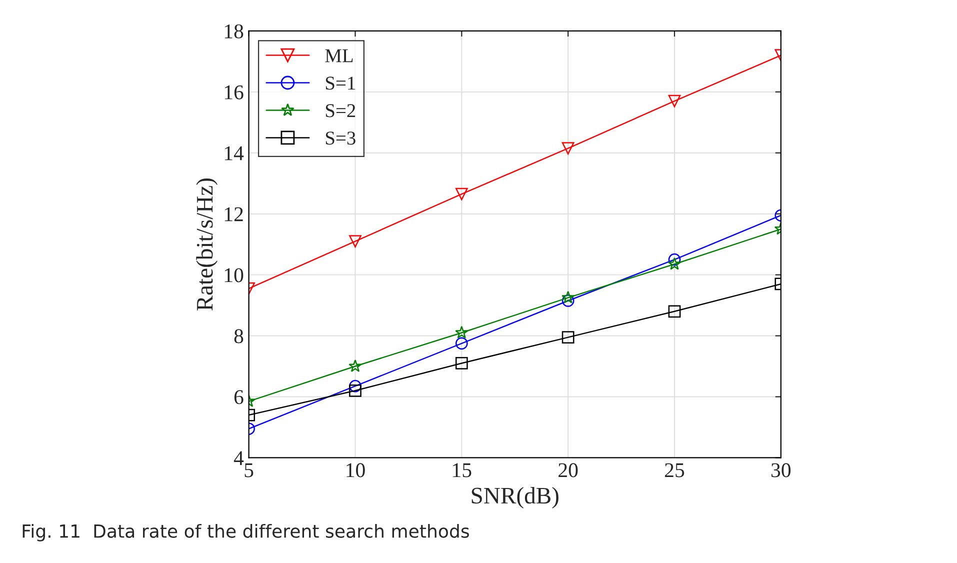 The image size is (957, 563). I want to click on y-tick-label: 10, so click(234, 275).